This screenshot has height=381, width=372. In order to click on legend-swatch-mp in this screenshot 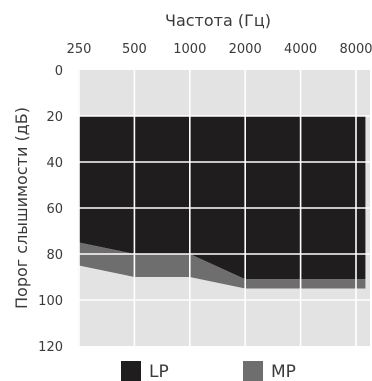, I will do `click(253, 371)`.